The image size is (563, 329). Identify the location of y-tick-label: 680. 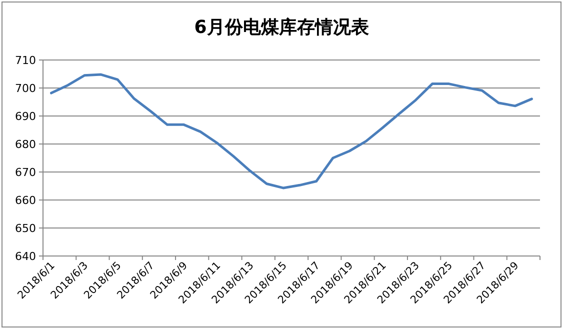
(25, 144).